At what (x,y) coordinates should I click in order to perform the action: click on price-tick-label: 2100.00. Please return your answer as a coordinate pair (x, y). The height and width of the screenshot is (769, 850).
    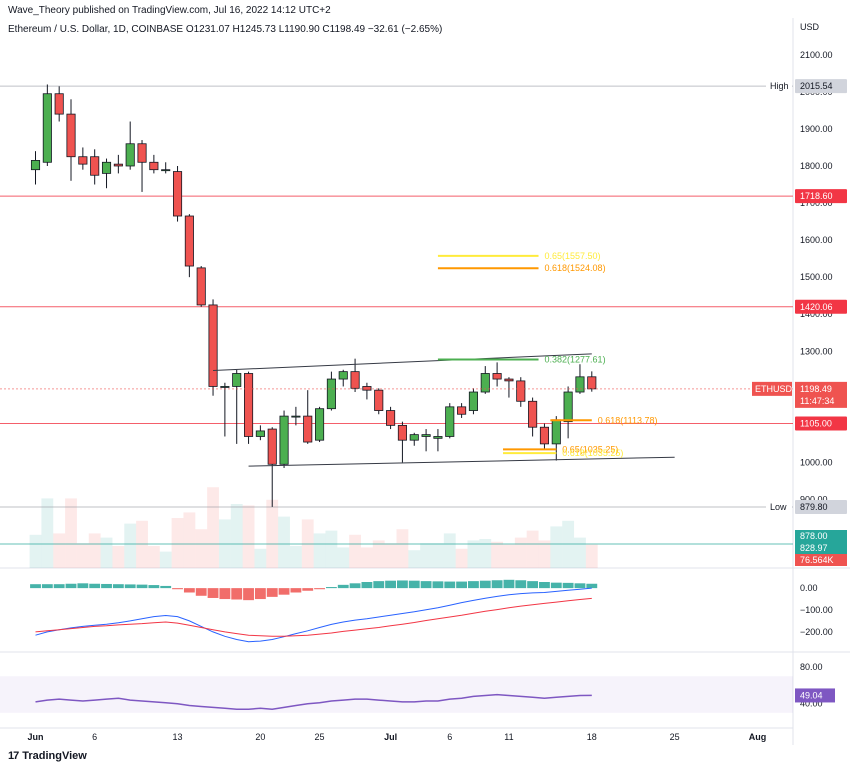
    Looking at the image, I should click on (816, 55).